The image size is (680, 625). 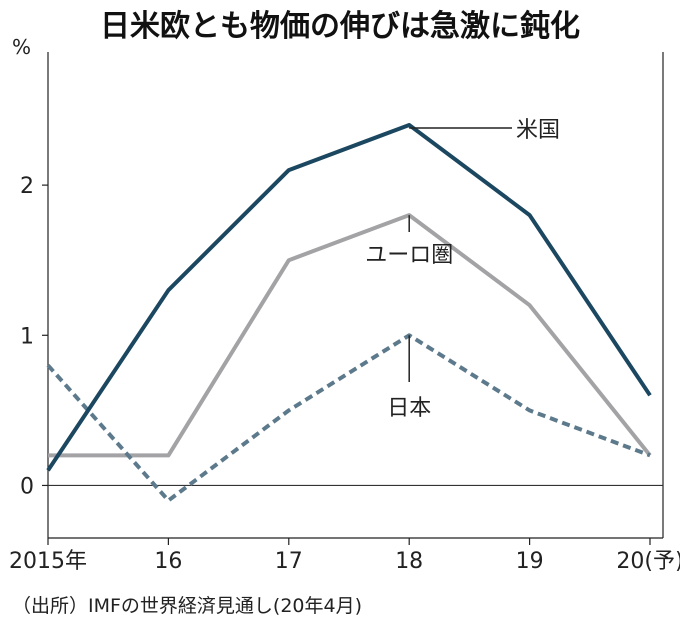 What do you see at coordinates (648, 561) in the screenshot?
I see `x-tick-label: 20(予)` at bounding box center [648, 561].